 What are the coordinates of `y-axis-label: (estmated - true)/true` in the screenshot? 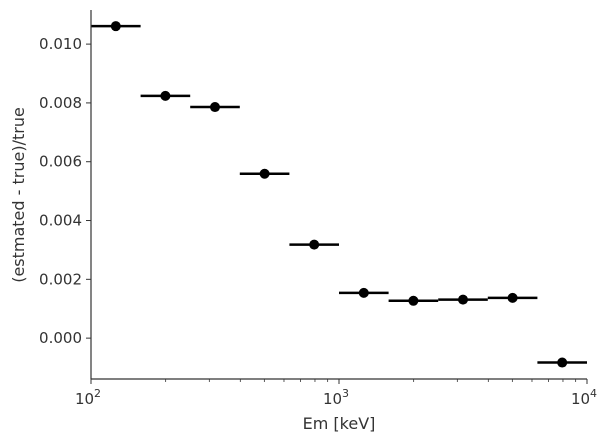 It's located at (18, 195).